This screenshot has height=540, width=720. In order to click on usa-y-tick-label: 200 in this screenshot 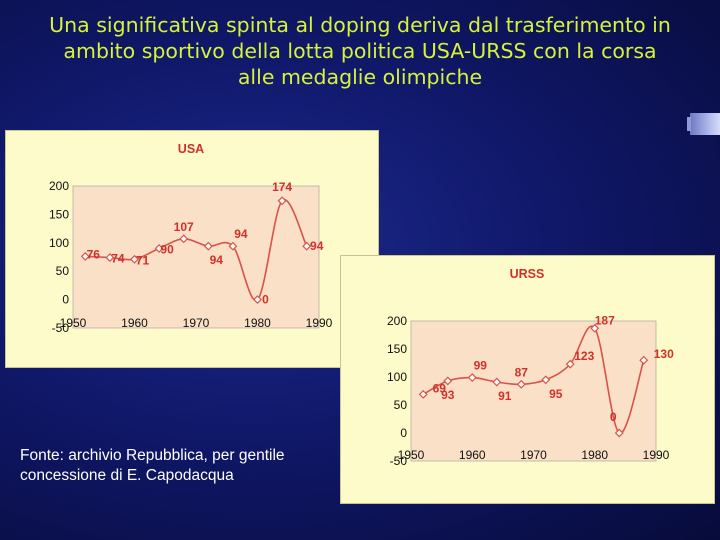, I will do `click(59, 186)`.